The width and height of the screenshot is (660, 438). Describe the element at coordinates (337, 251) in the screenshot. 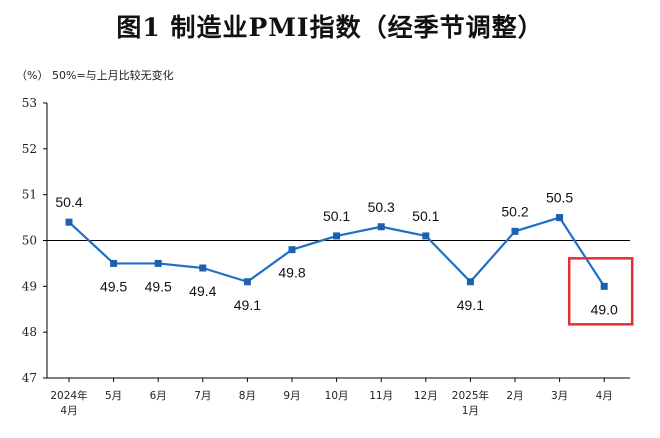

I see `series-line` at that location.